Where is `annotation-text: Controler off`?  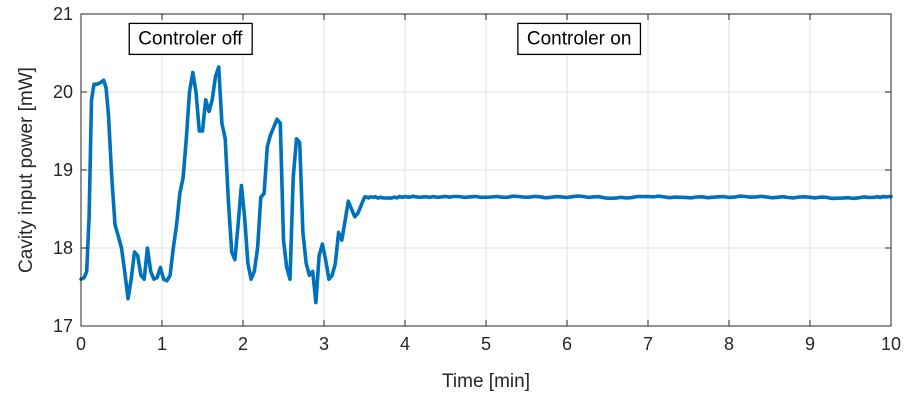 annotation-text: Controler off is located at coordinates (190, 38).